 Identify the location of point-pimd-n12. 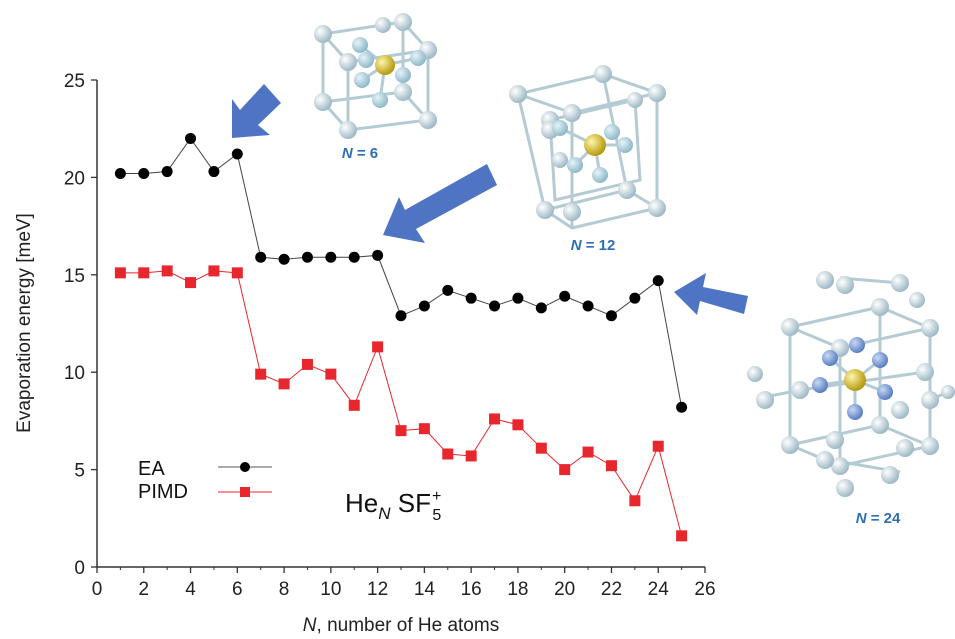
(378, 347).